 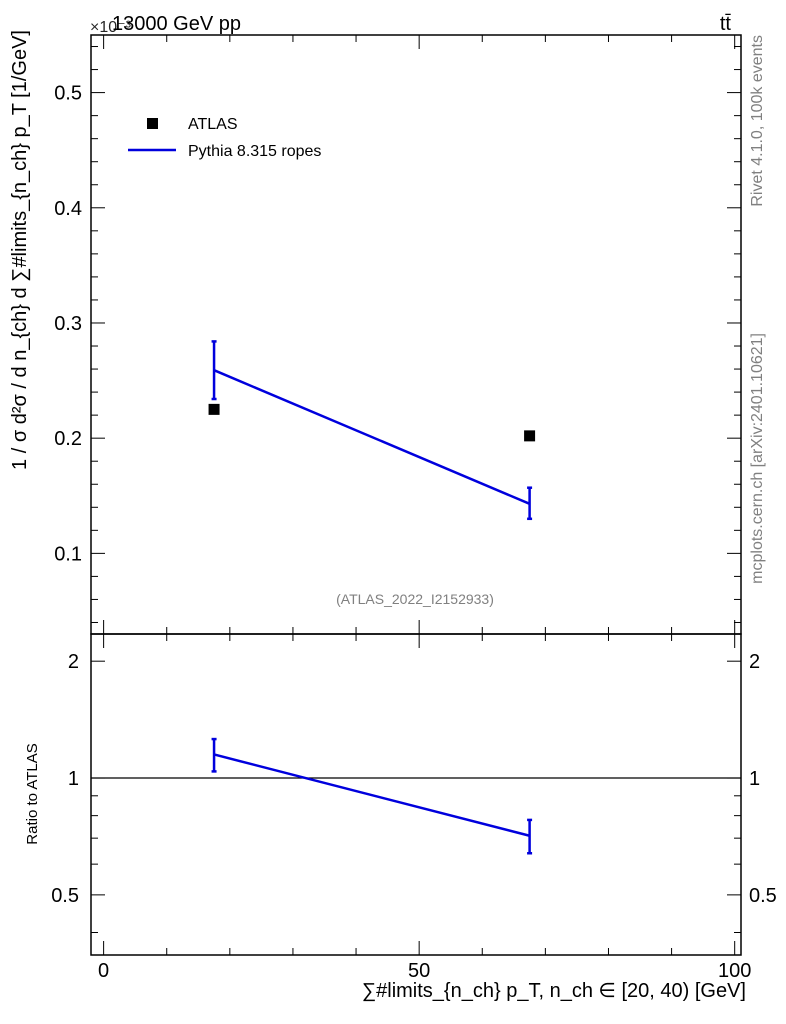 I want to click on x-tick-label: 100, so click(x=734, y=971).